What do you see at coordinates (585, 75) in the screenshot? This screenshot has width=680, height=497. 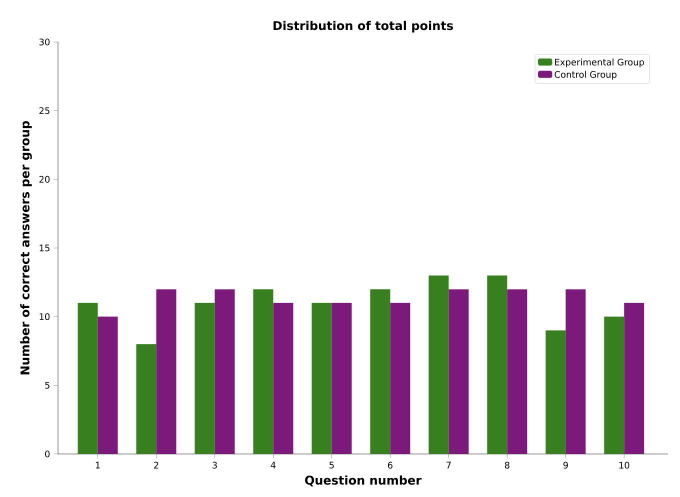 I see `legend-label: Control Group` at bounding box center [585, 75].